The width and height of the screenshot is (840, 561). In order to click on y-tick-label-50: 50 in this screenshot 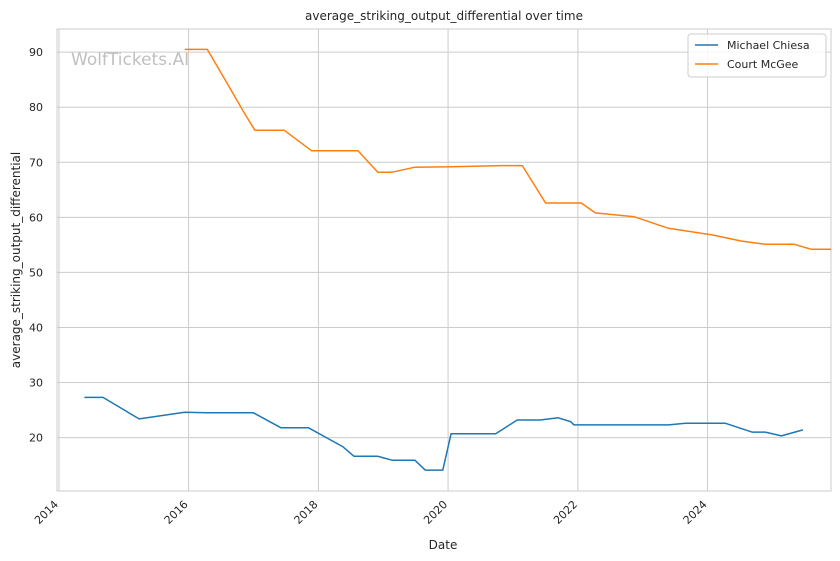, I will do `click(36, 272)`.